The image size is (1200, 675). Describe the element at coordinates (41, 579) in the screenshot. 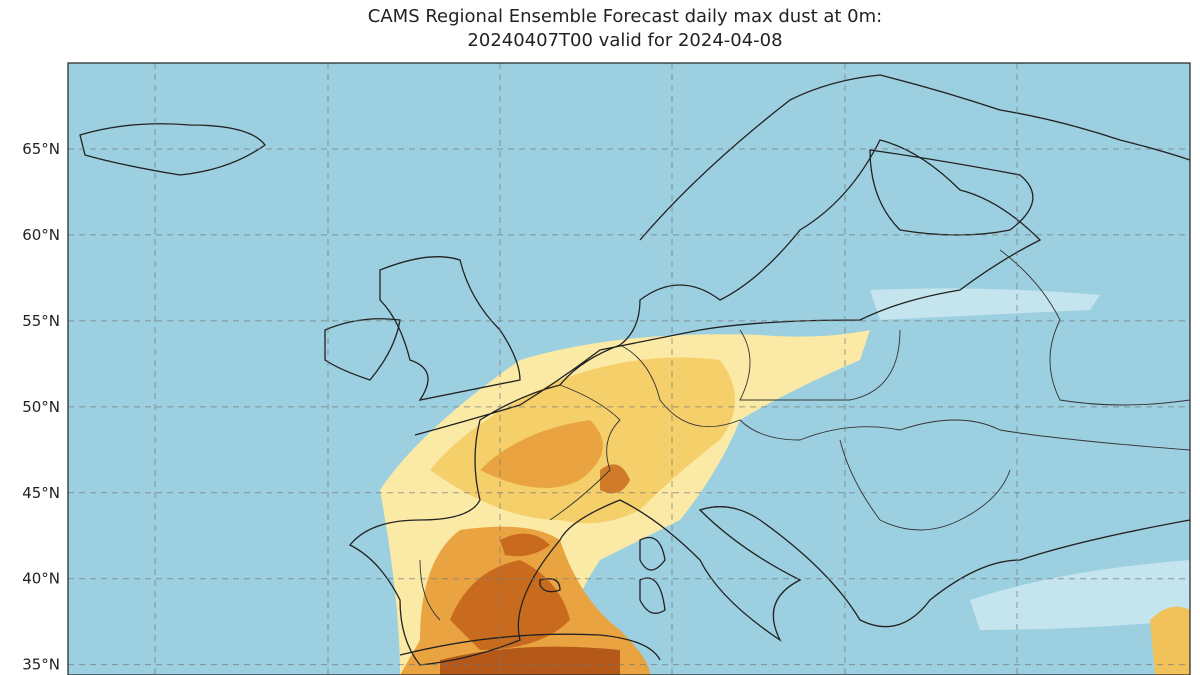

I see `lat-tick-label: 40°N` at that location.